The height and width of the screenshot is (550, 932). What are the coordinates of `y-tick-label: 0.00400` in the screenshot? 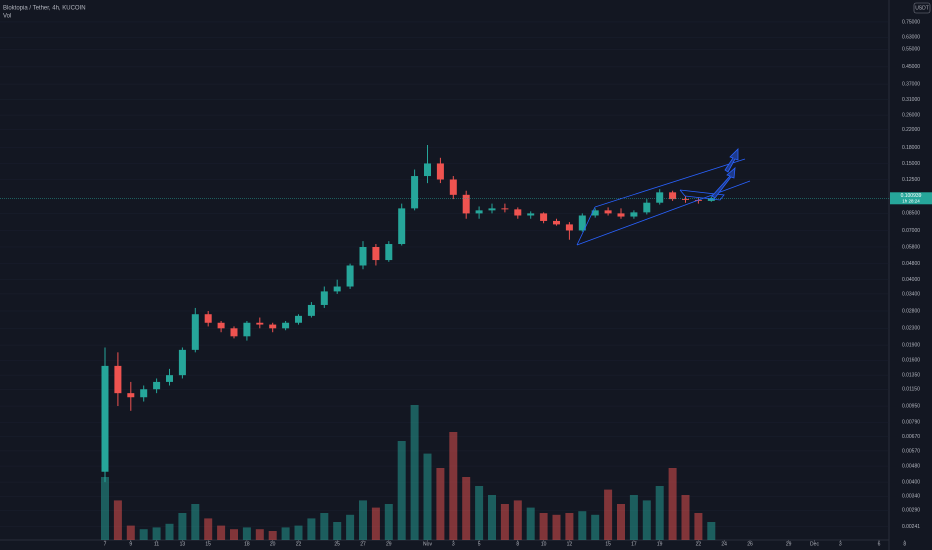 It's located at (911, 482).